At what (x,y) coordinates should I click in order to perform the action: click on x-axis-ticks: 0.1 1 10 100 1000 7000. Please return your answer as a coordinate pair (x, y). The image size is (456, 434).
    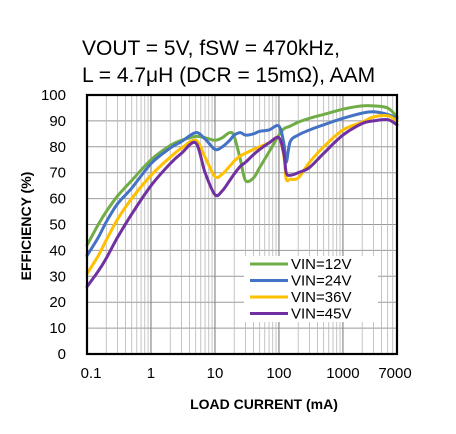
    Looking at the image, I should click on (246, 373).